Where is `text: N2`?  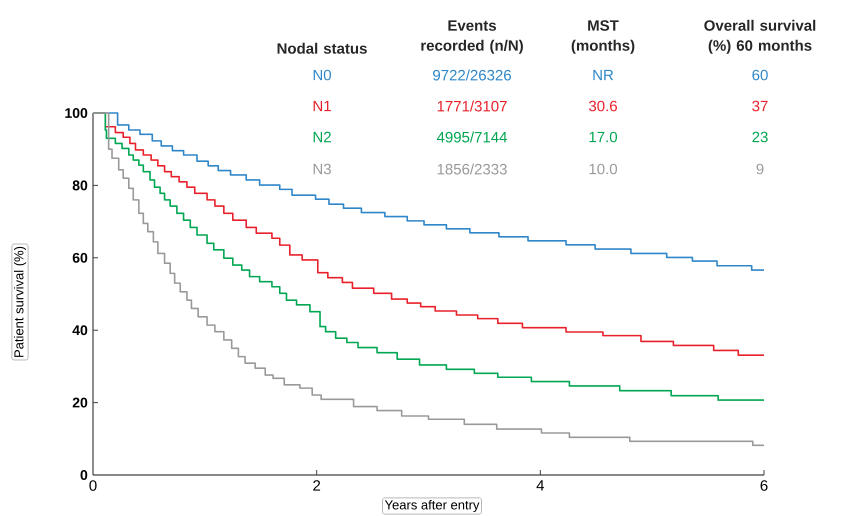
text: N2 is located at coordinates (322, 137).